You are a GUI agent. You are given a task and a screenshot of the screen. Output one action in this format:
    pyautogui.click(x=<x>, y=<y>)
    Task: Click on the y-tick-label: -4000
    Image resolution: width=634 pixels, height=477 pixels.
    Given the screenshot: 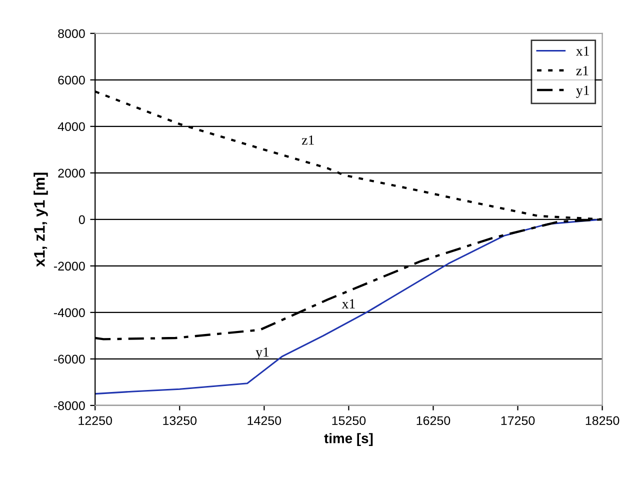 What is the action you would take?
    pyautogui.click(x=69, y=313)
    